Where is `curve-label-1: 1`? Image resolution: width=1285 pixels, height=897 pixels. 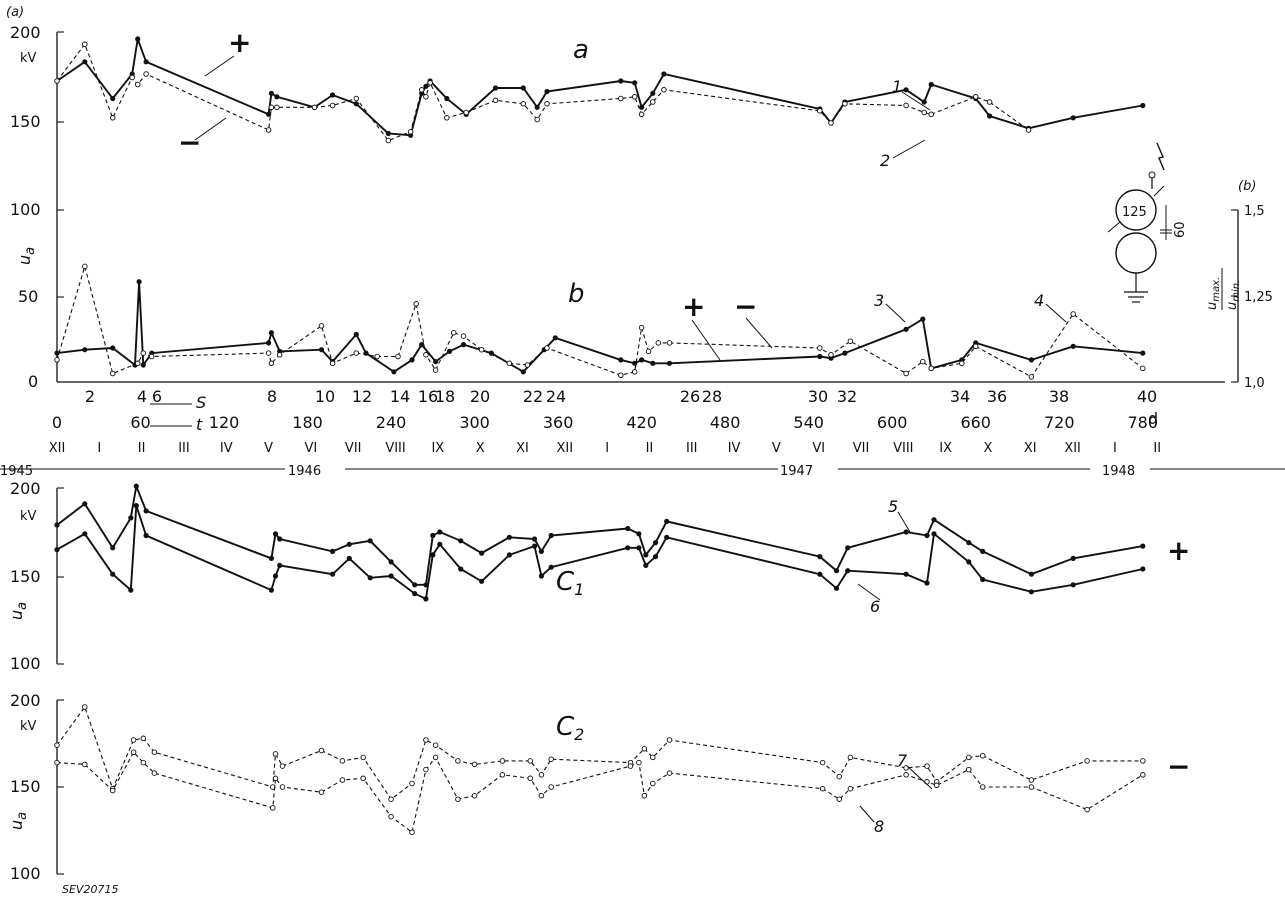
curve-label-1: 1 is located at coordinates (897, 86).